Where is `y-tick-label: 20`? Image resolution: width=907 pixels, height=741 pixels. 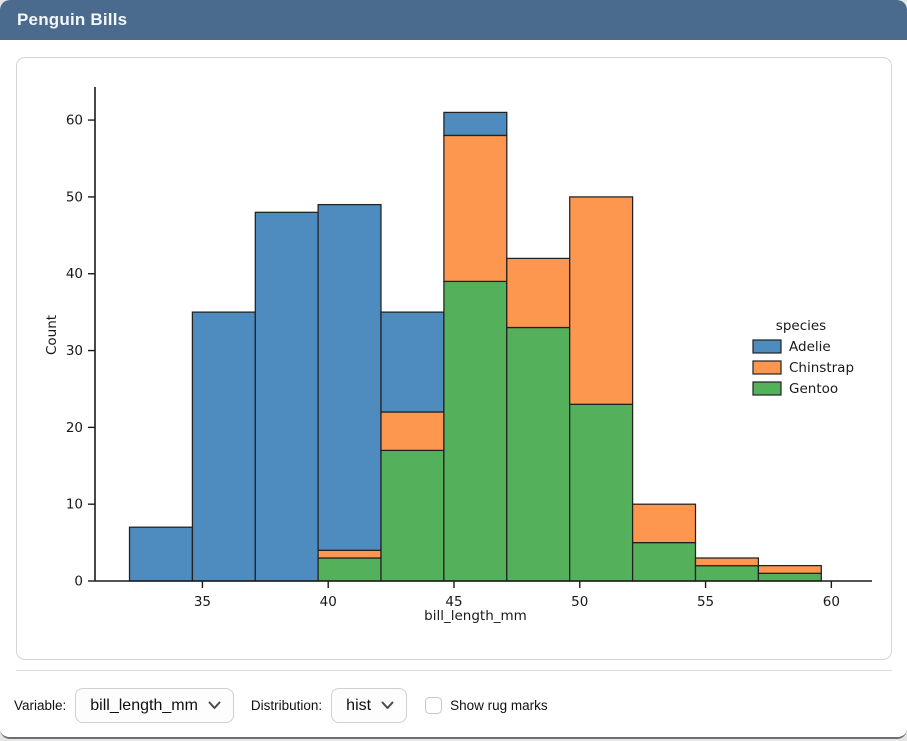 y-tick-label: 20 is located at coordinates (74, 428).